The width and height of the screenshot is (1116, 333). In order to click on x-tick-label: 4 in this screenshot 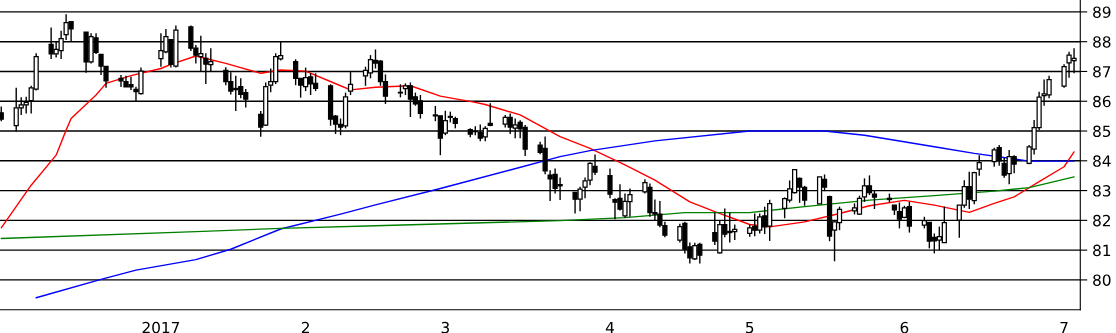, I will do `click(609, 327)`.